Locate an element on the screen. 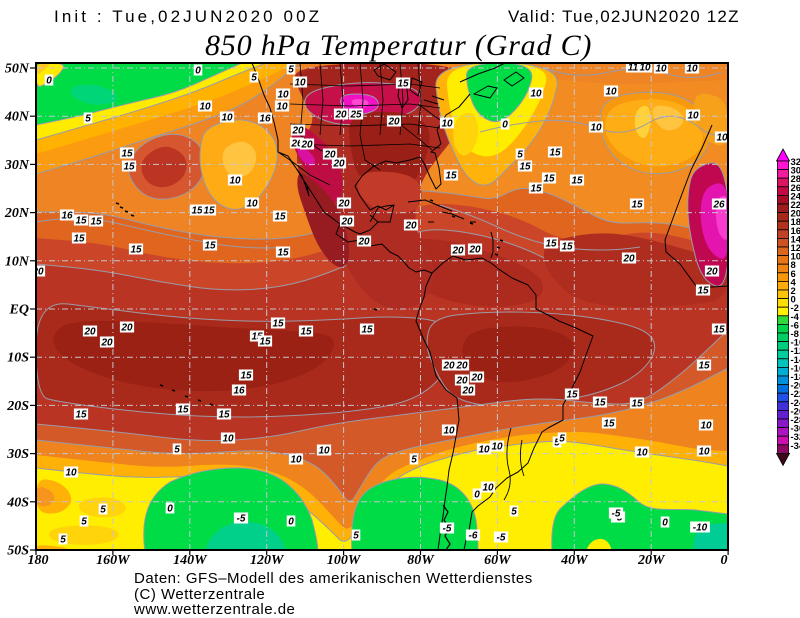 Image resolution: width=800 pixels, height=618 pixels. svg-text: EQ is located at coordinates (19, 310).